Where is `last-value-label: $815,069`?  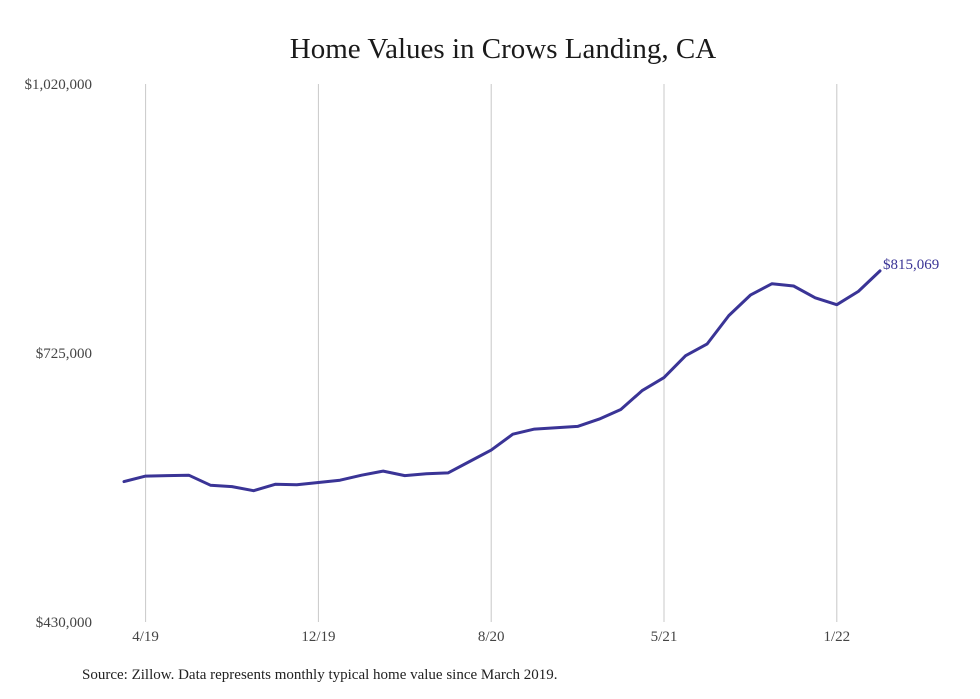
last-value-label: $815,069 is located at coordinates (911, 265).